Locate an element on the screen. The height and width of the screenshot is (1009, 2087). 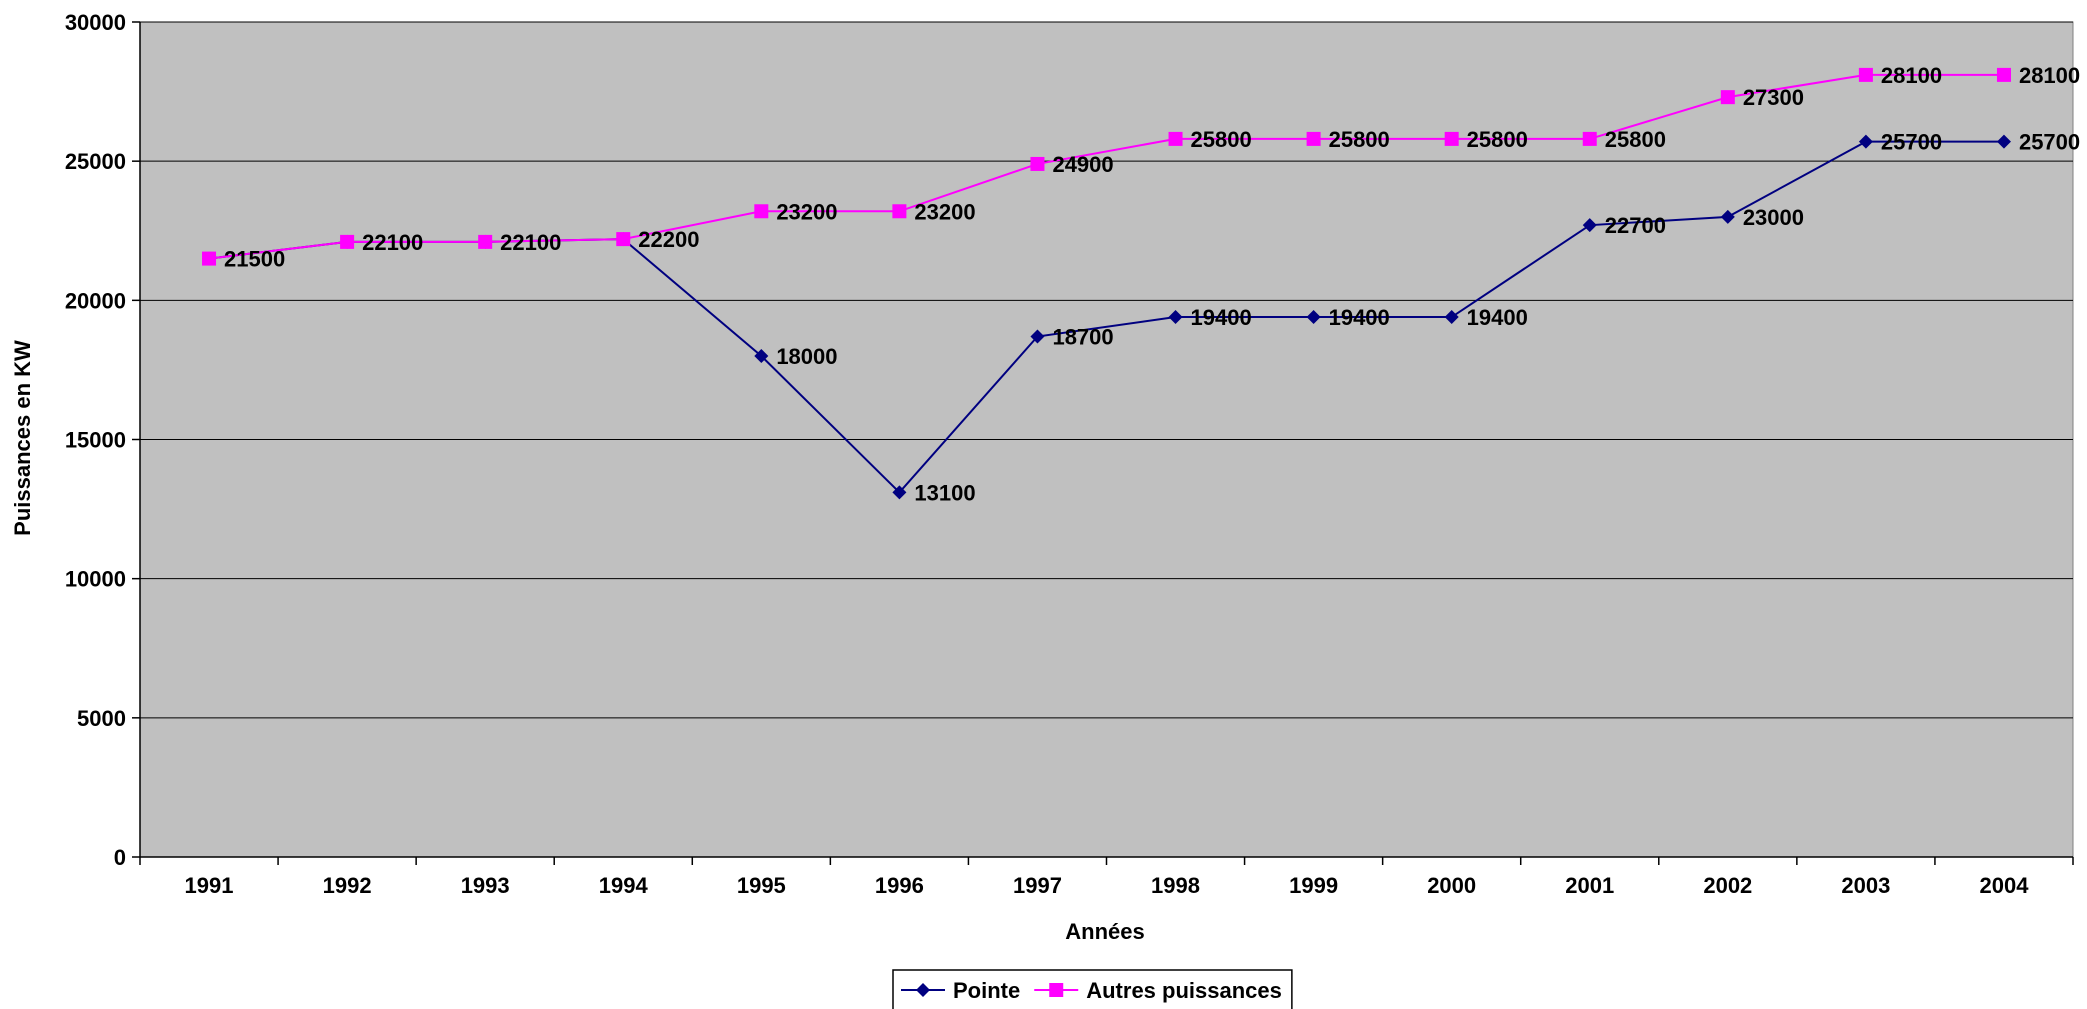
data-label: 18700 is located at coordinates (1082, 337).